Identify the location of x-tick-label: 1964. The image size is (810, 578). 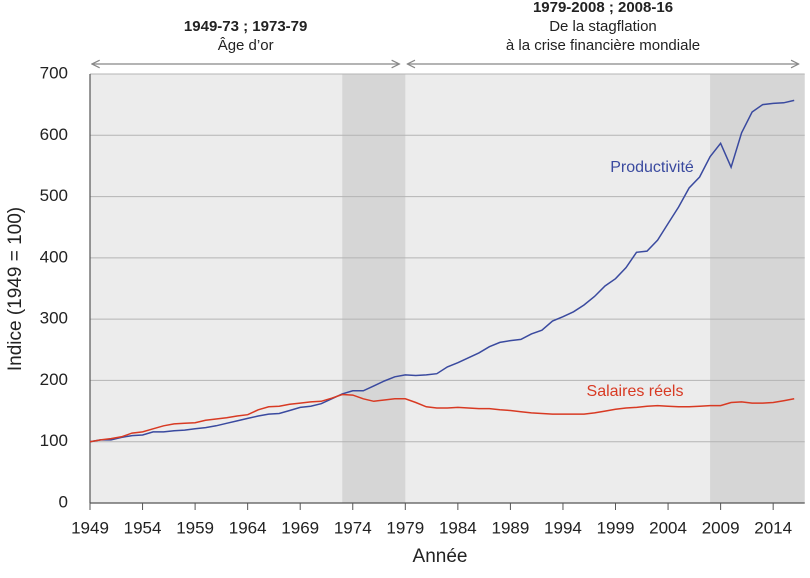
(248, 527).